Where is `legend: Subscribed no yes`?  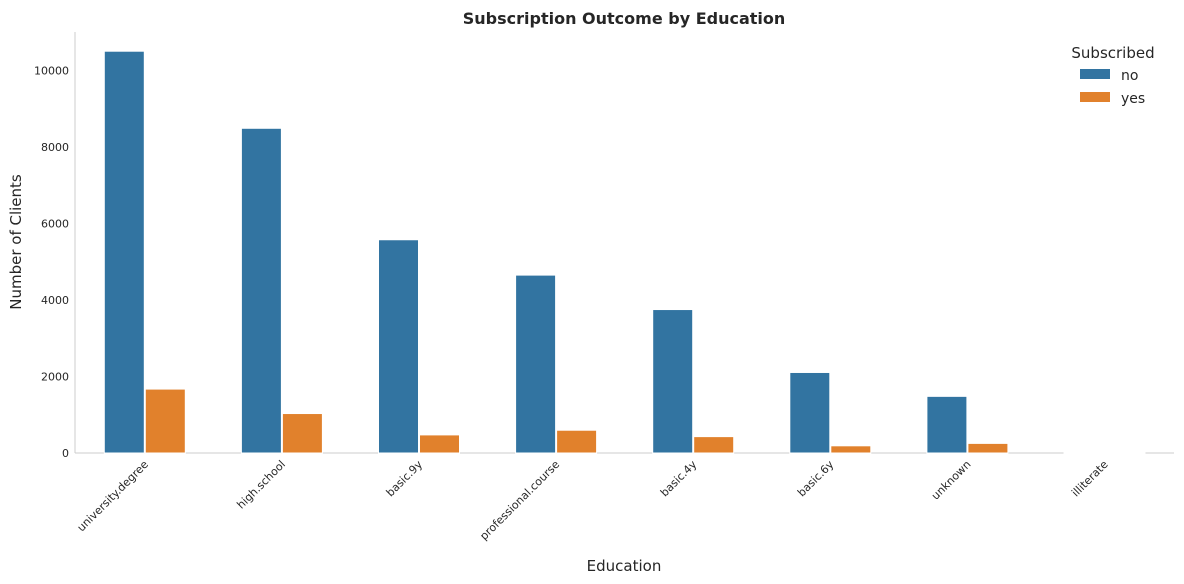
legend: Subscribed no yes is located at coordinates (1112, 75).